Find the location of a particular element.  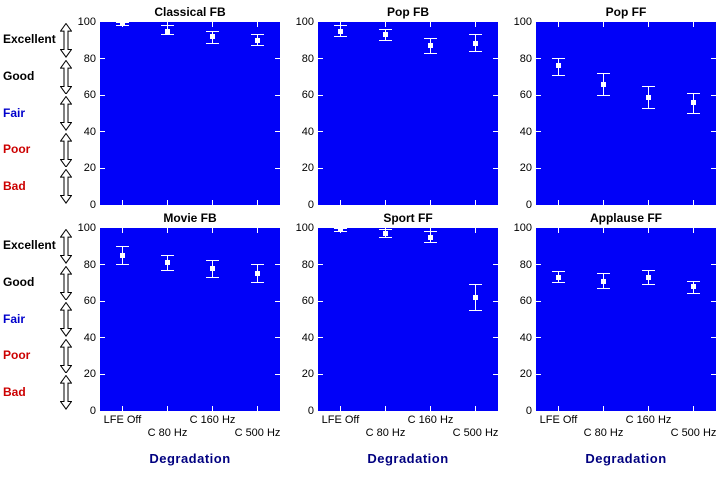

subplot-title-applause-ff: Applause FF is located at coordinates (625, 218).